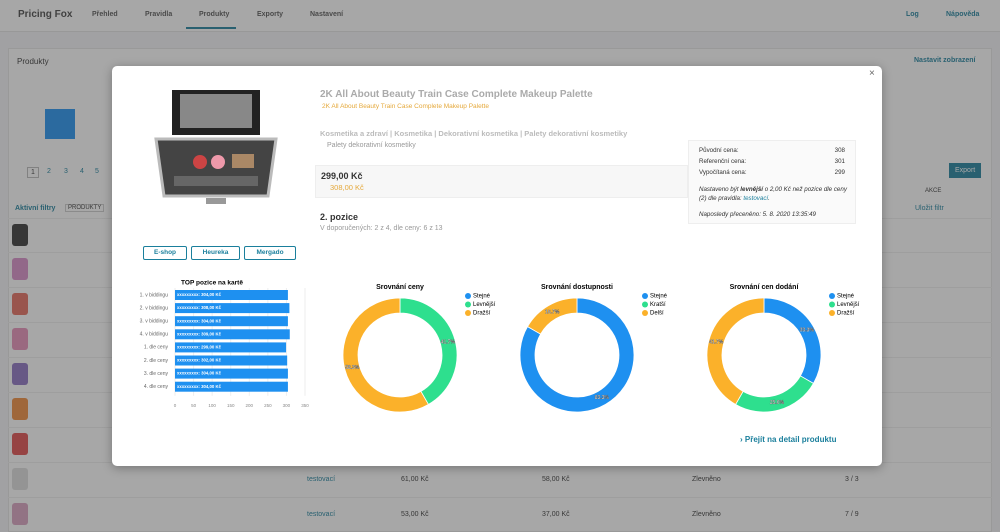 Image resolution: width=1000 pixels, height=532 pixels. What do you see at coordinates (216, 201) in the screenshot?
I see `handle` at bounding box center [216, 201].